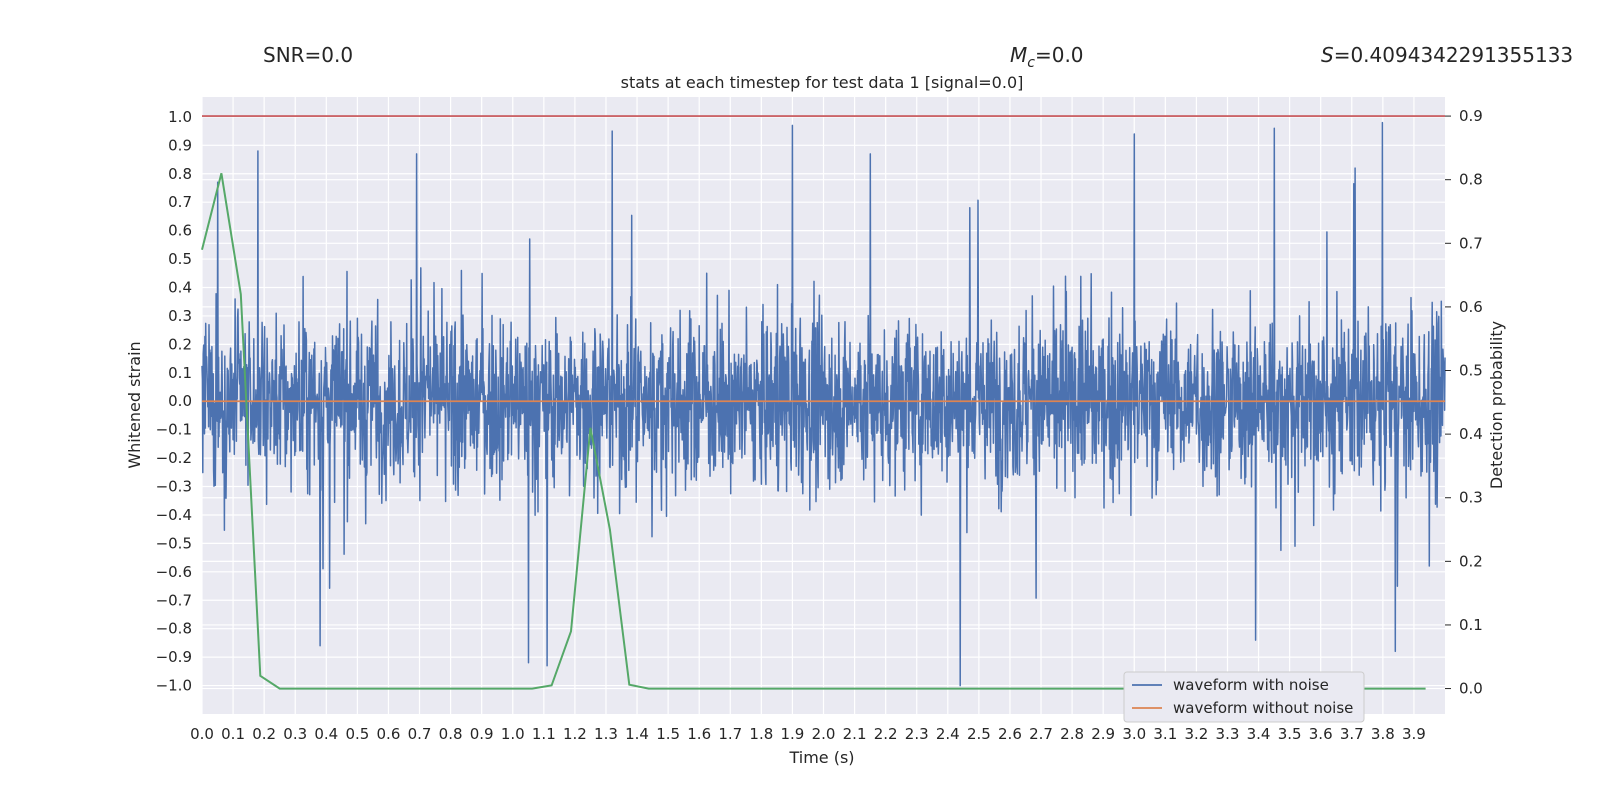  I want to click on y-tick-label: 0.3, so click(180, 316).